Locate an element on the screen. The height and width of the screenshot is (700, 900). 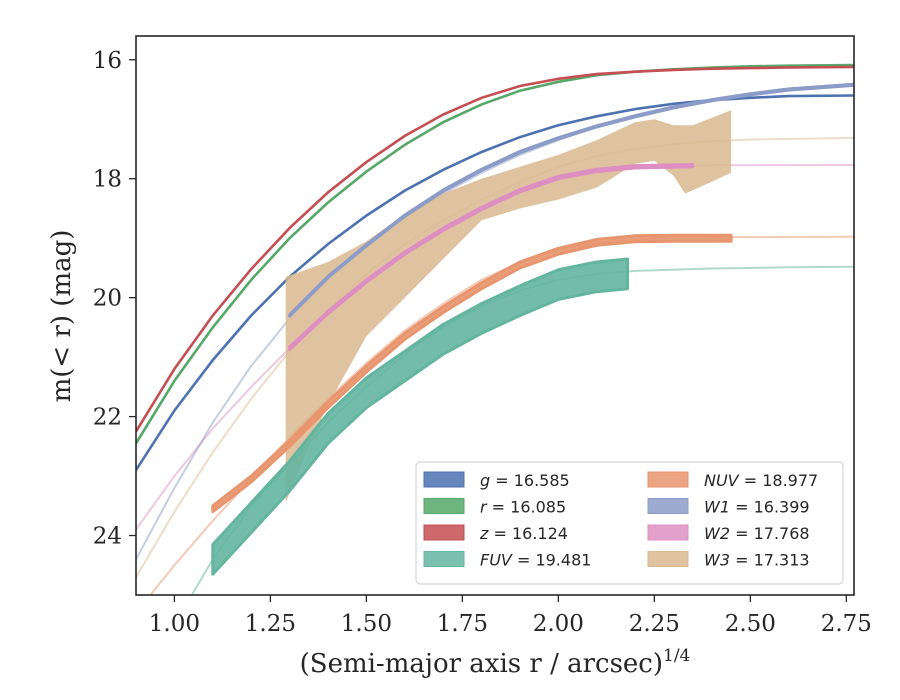
y-tick-label: 18 is located at coordinates (107, 180).